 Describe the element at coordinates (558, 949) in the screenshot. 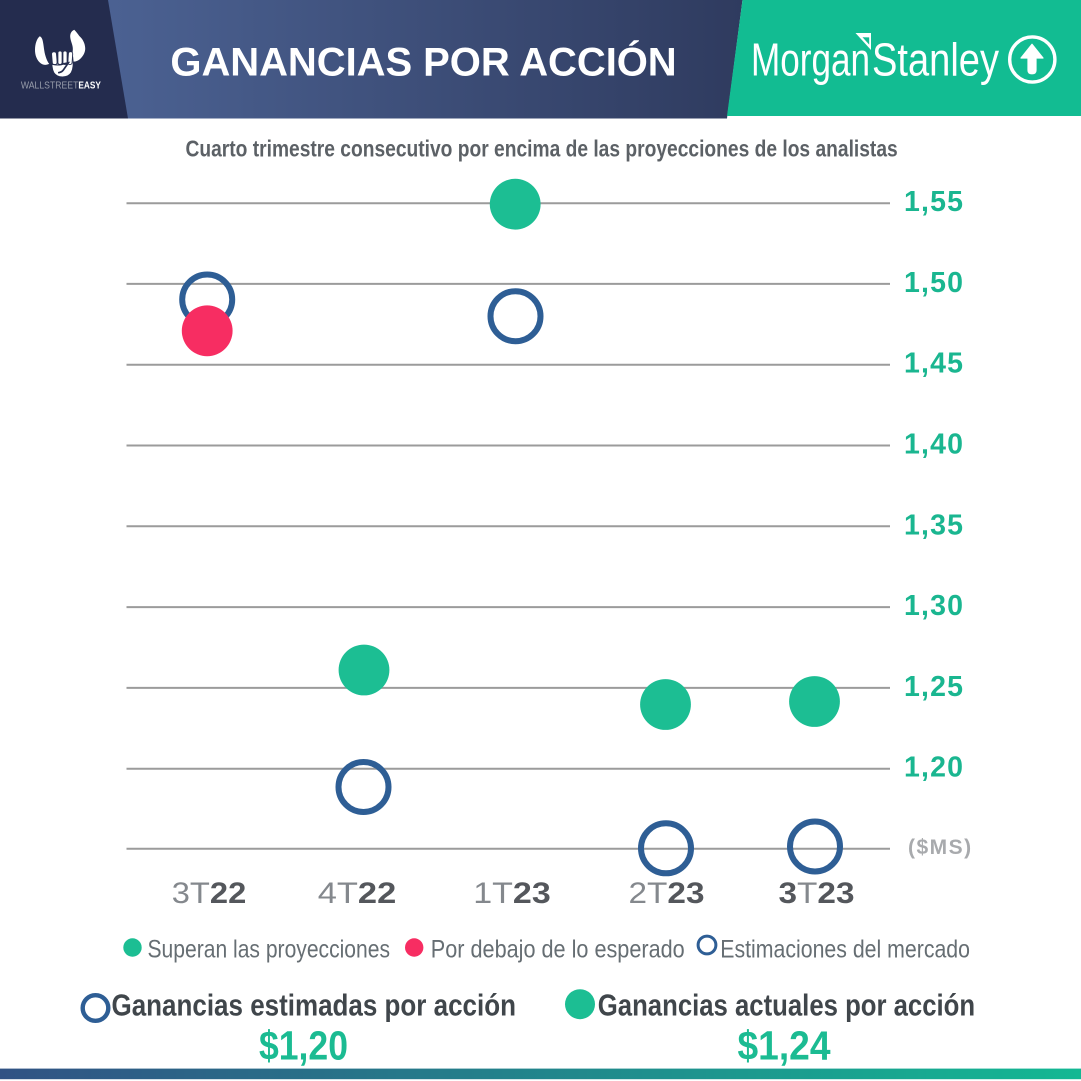

I see `svg-text: Por debajo de lo esperado` at that location.